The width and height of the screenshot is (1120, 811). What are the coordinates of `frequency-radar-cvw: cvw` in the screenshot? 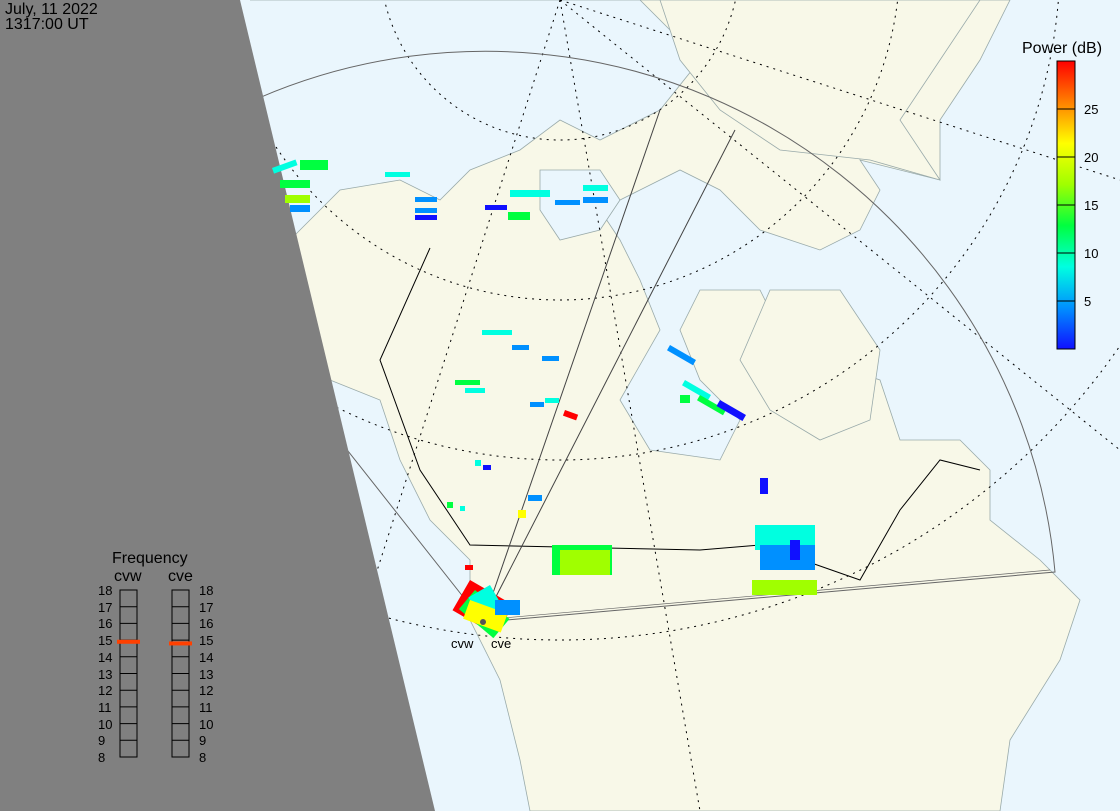 It's located at (128, 576).